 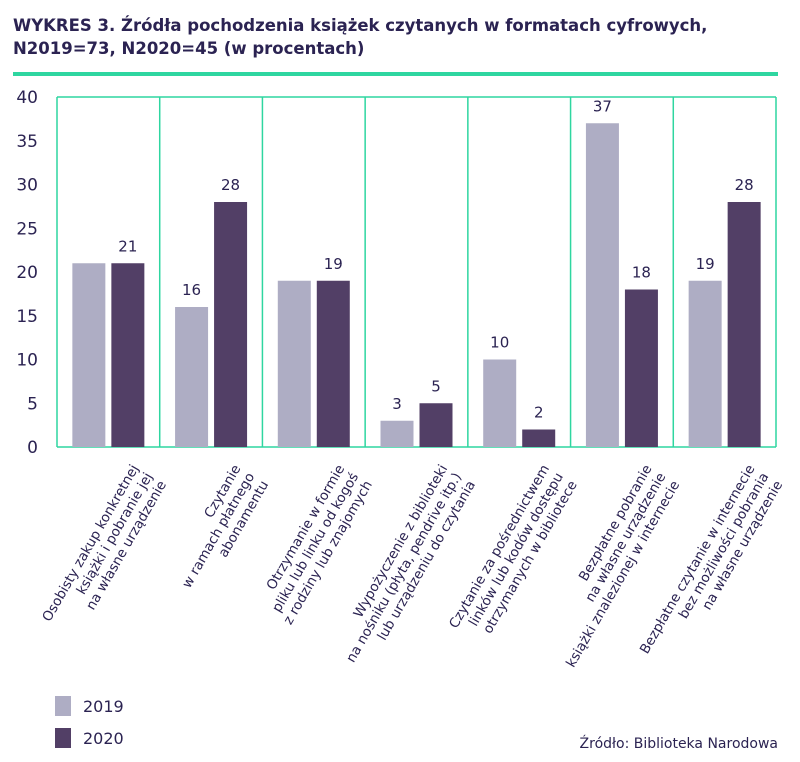 I want to click on y-tick-label: 5, so click(x=32, y=404).